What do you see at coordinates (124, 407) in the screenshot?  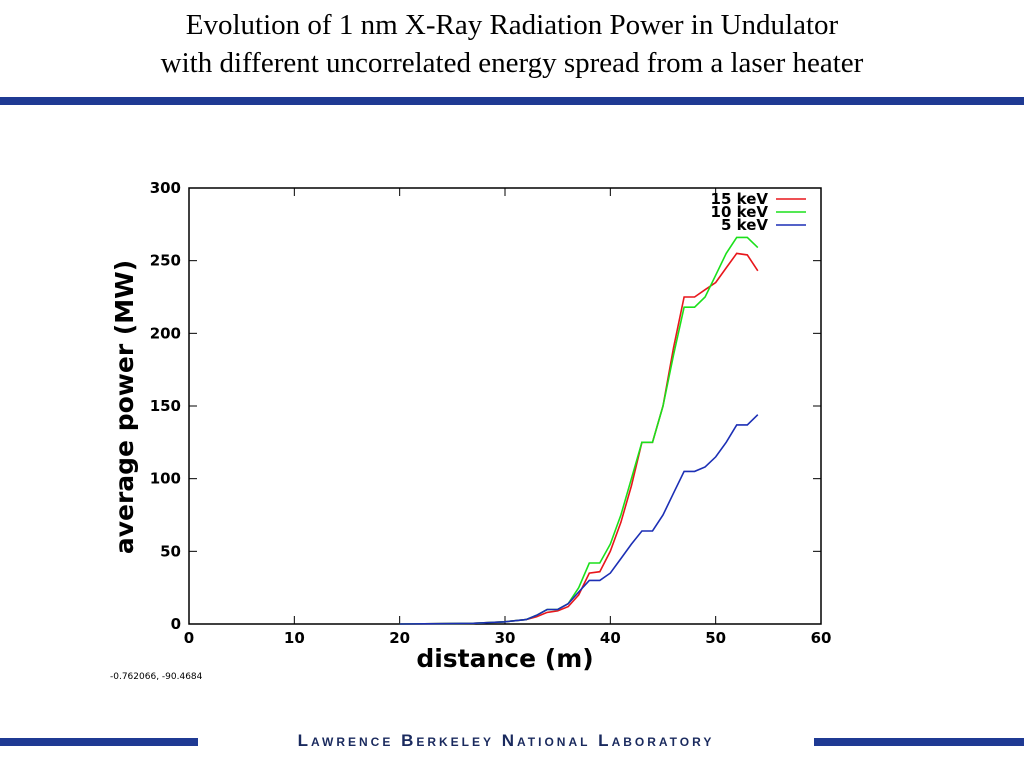 I see `y-axis-title: average power (MW)` at bounding box center [124, 407].